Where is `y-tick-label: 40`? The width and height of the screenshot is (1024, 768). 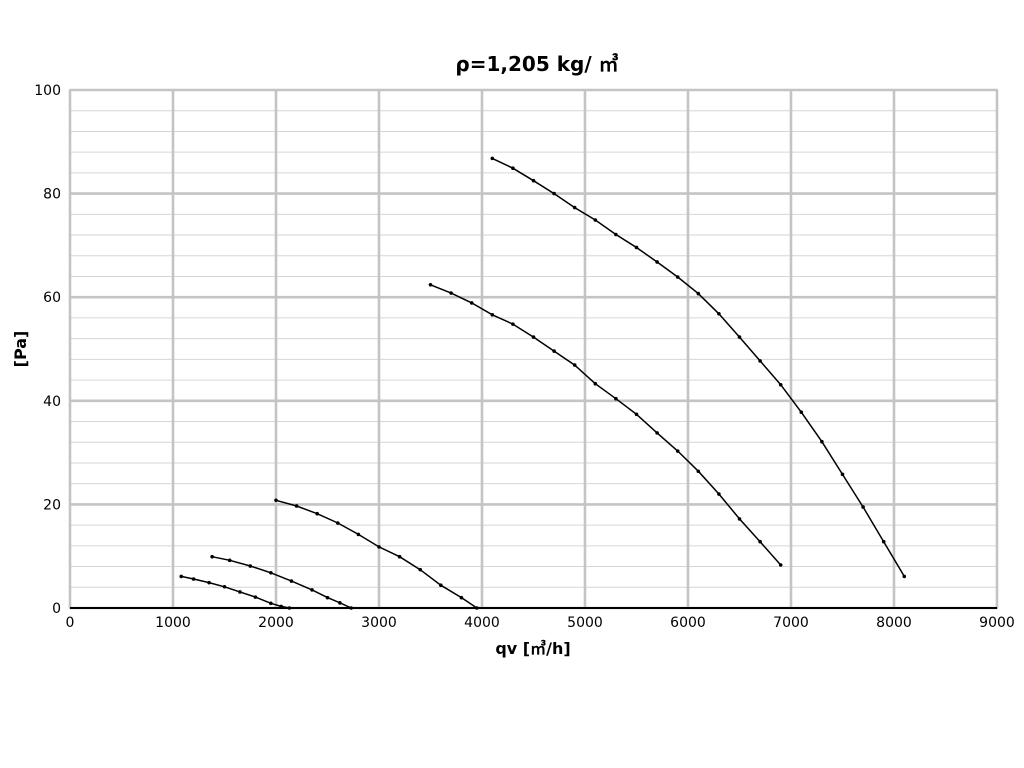 y-tick-label: 40 is located at coordinates (52, 402).